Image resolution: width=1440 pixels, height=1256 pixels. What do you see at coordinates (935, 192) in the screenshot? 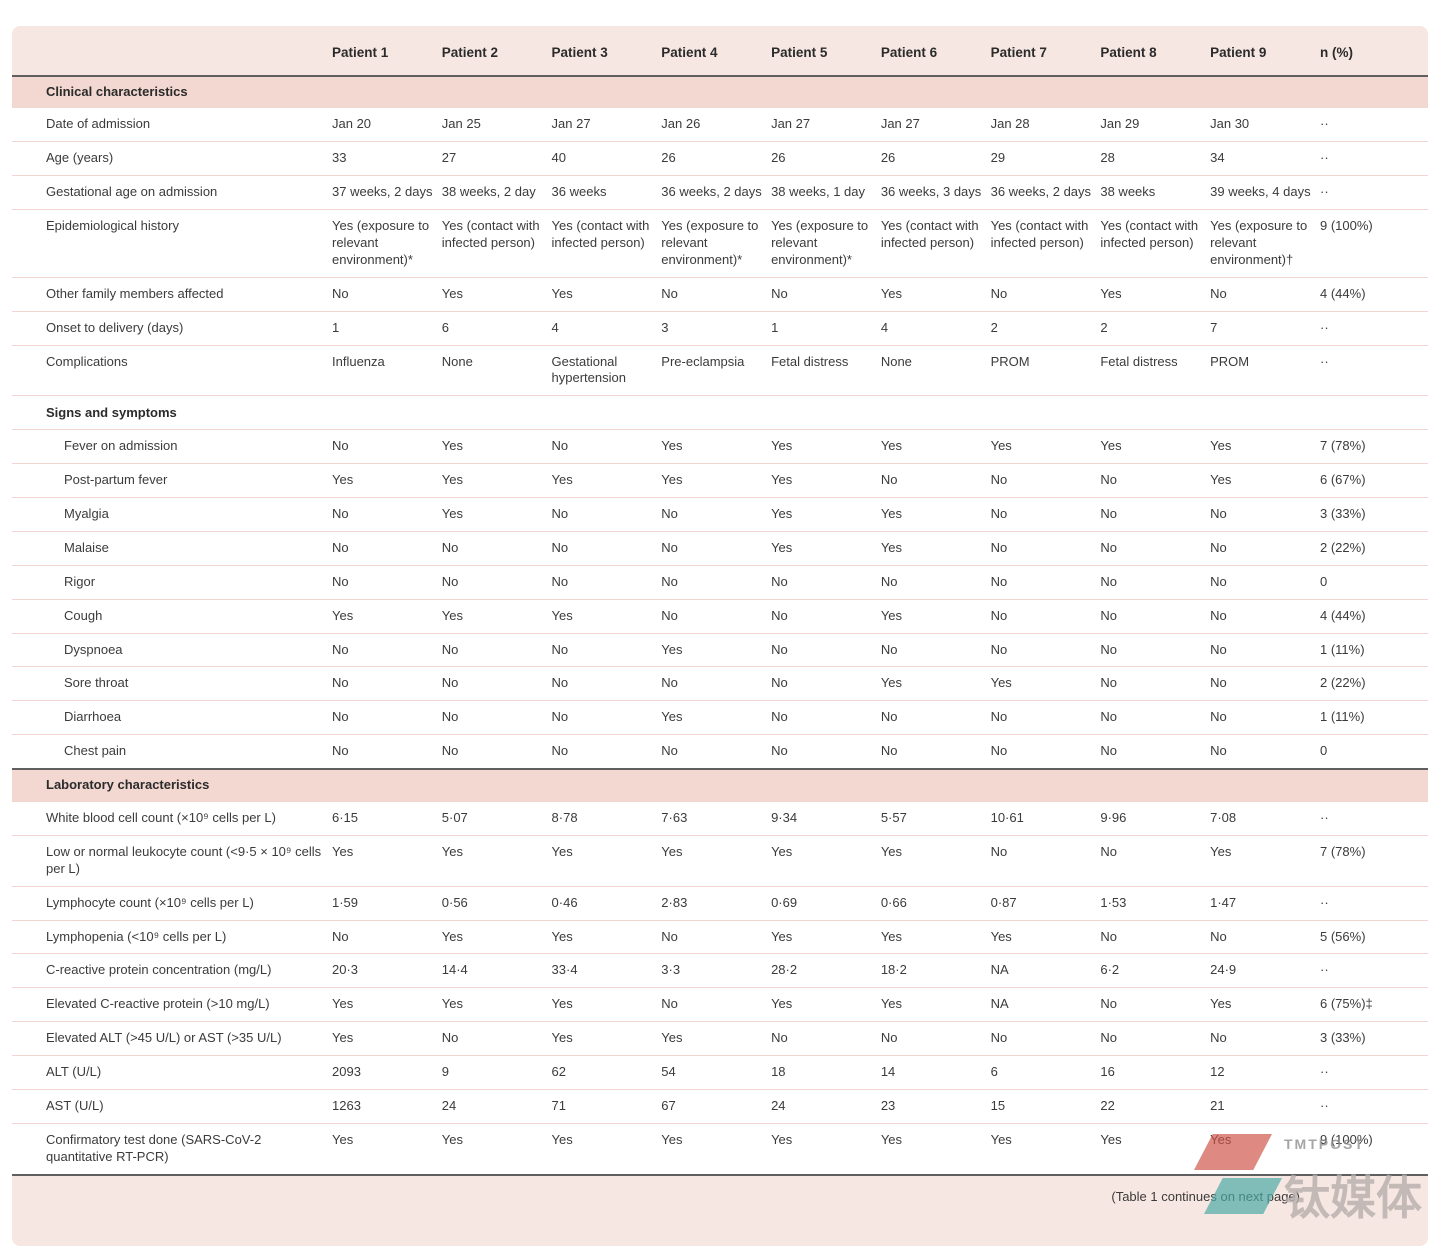
I see `patient-value-cell: 36 weeks, 3 days` at bounding box center [935, 192].